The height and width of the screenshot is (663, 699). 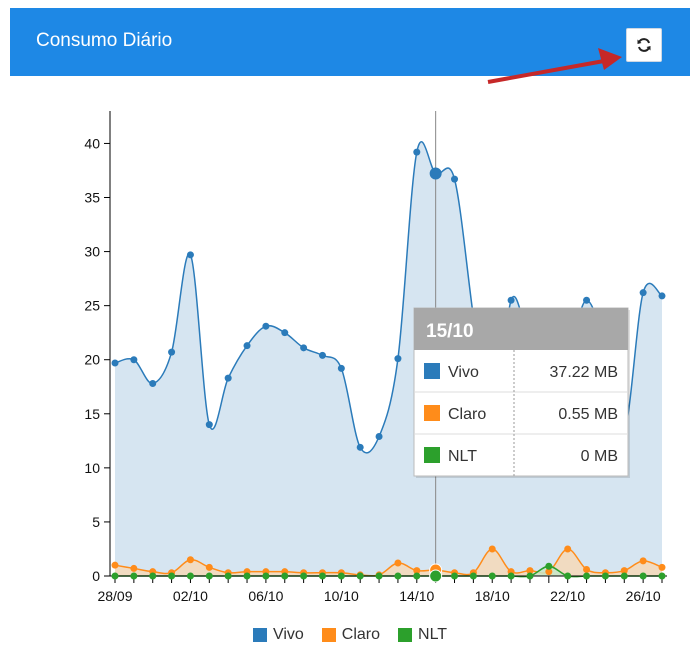 What do you see at coordinates (450, 331) in the screenshot?
I see `tooltip-title: 15/10` at bounding box center [450, 331].